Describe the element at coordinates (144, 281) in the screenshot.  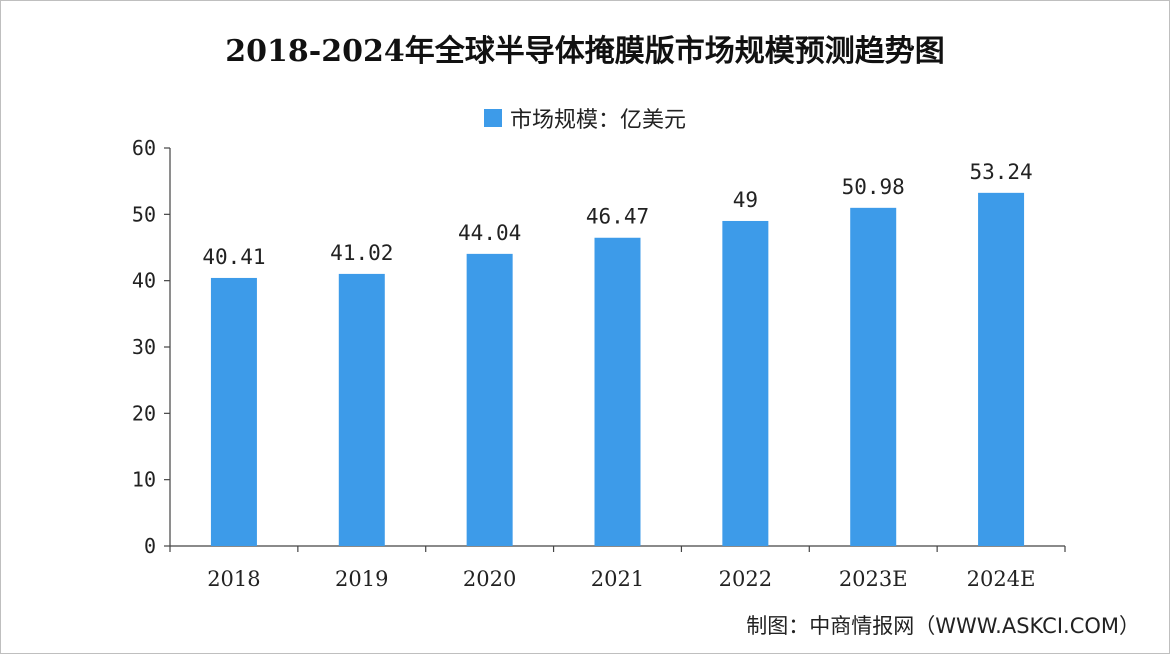
I see `y-tick-label: 40` at that location.